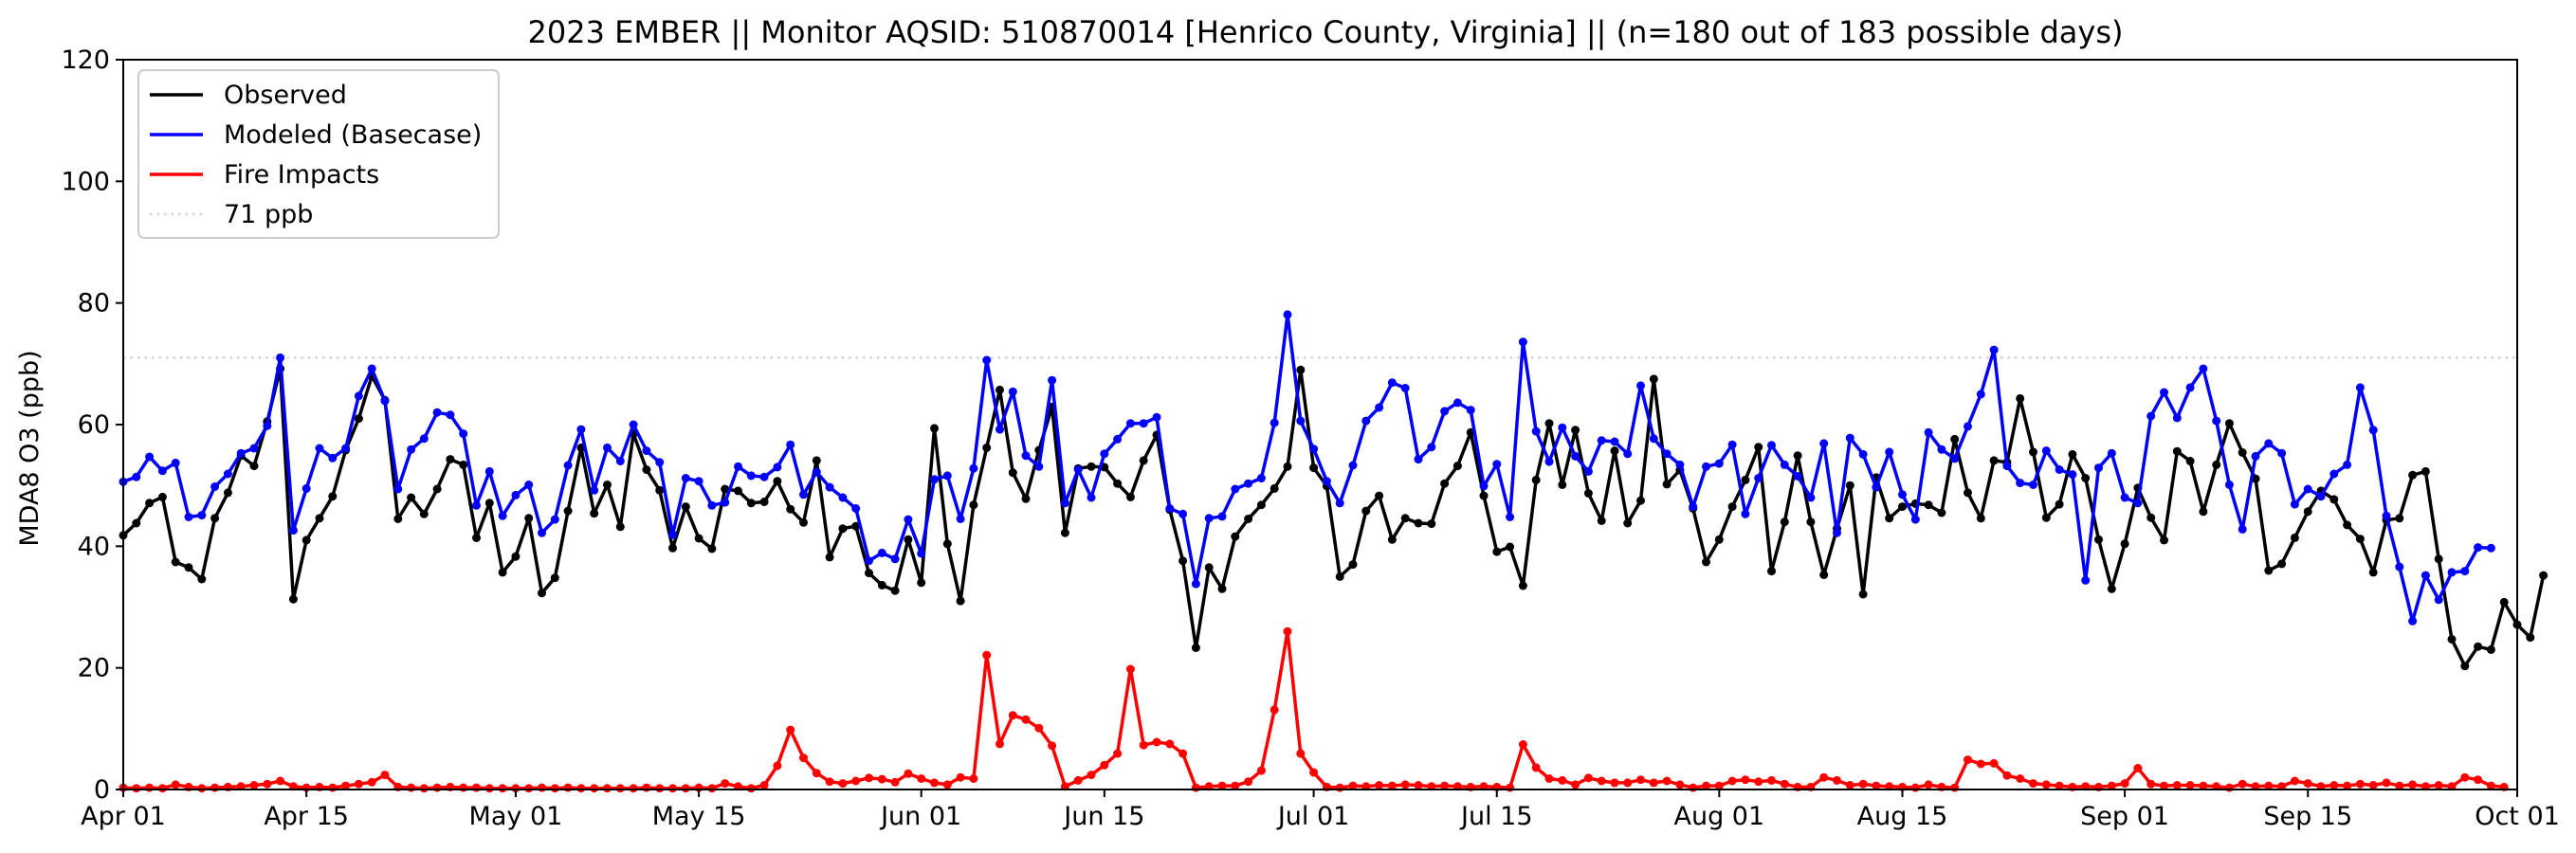 This screenshot has height=853, width=2576. Describe the element at coordinates (306, 816) in the screenshot. I see `x-tick-label: Apr 15` at that location.